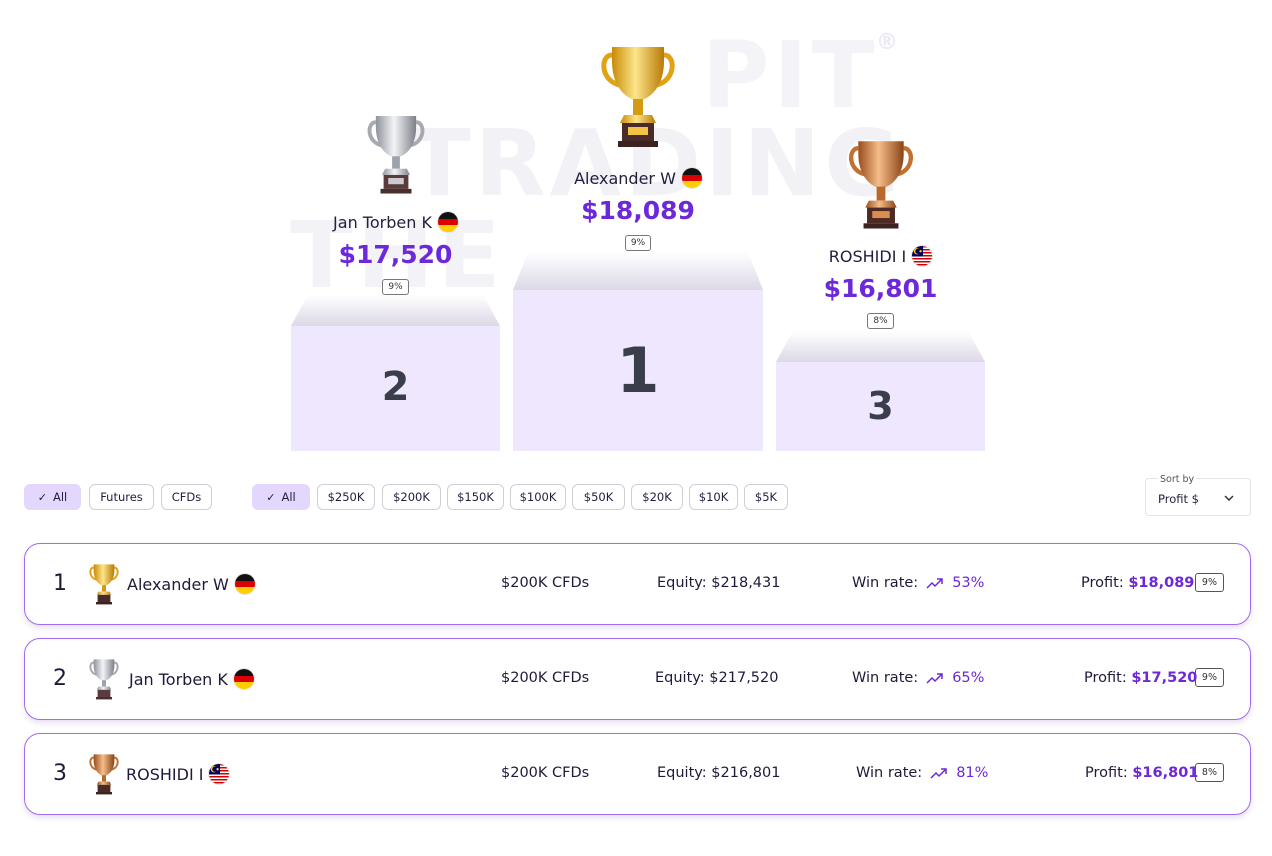  I want to click on row-equity: Equity: $216,801, so click(719, 773).